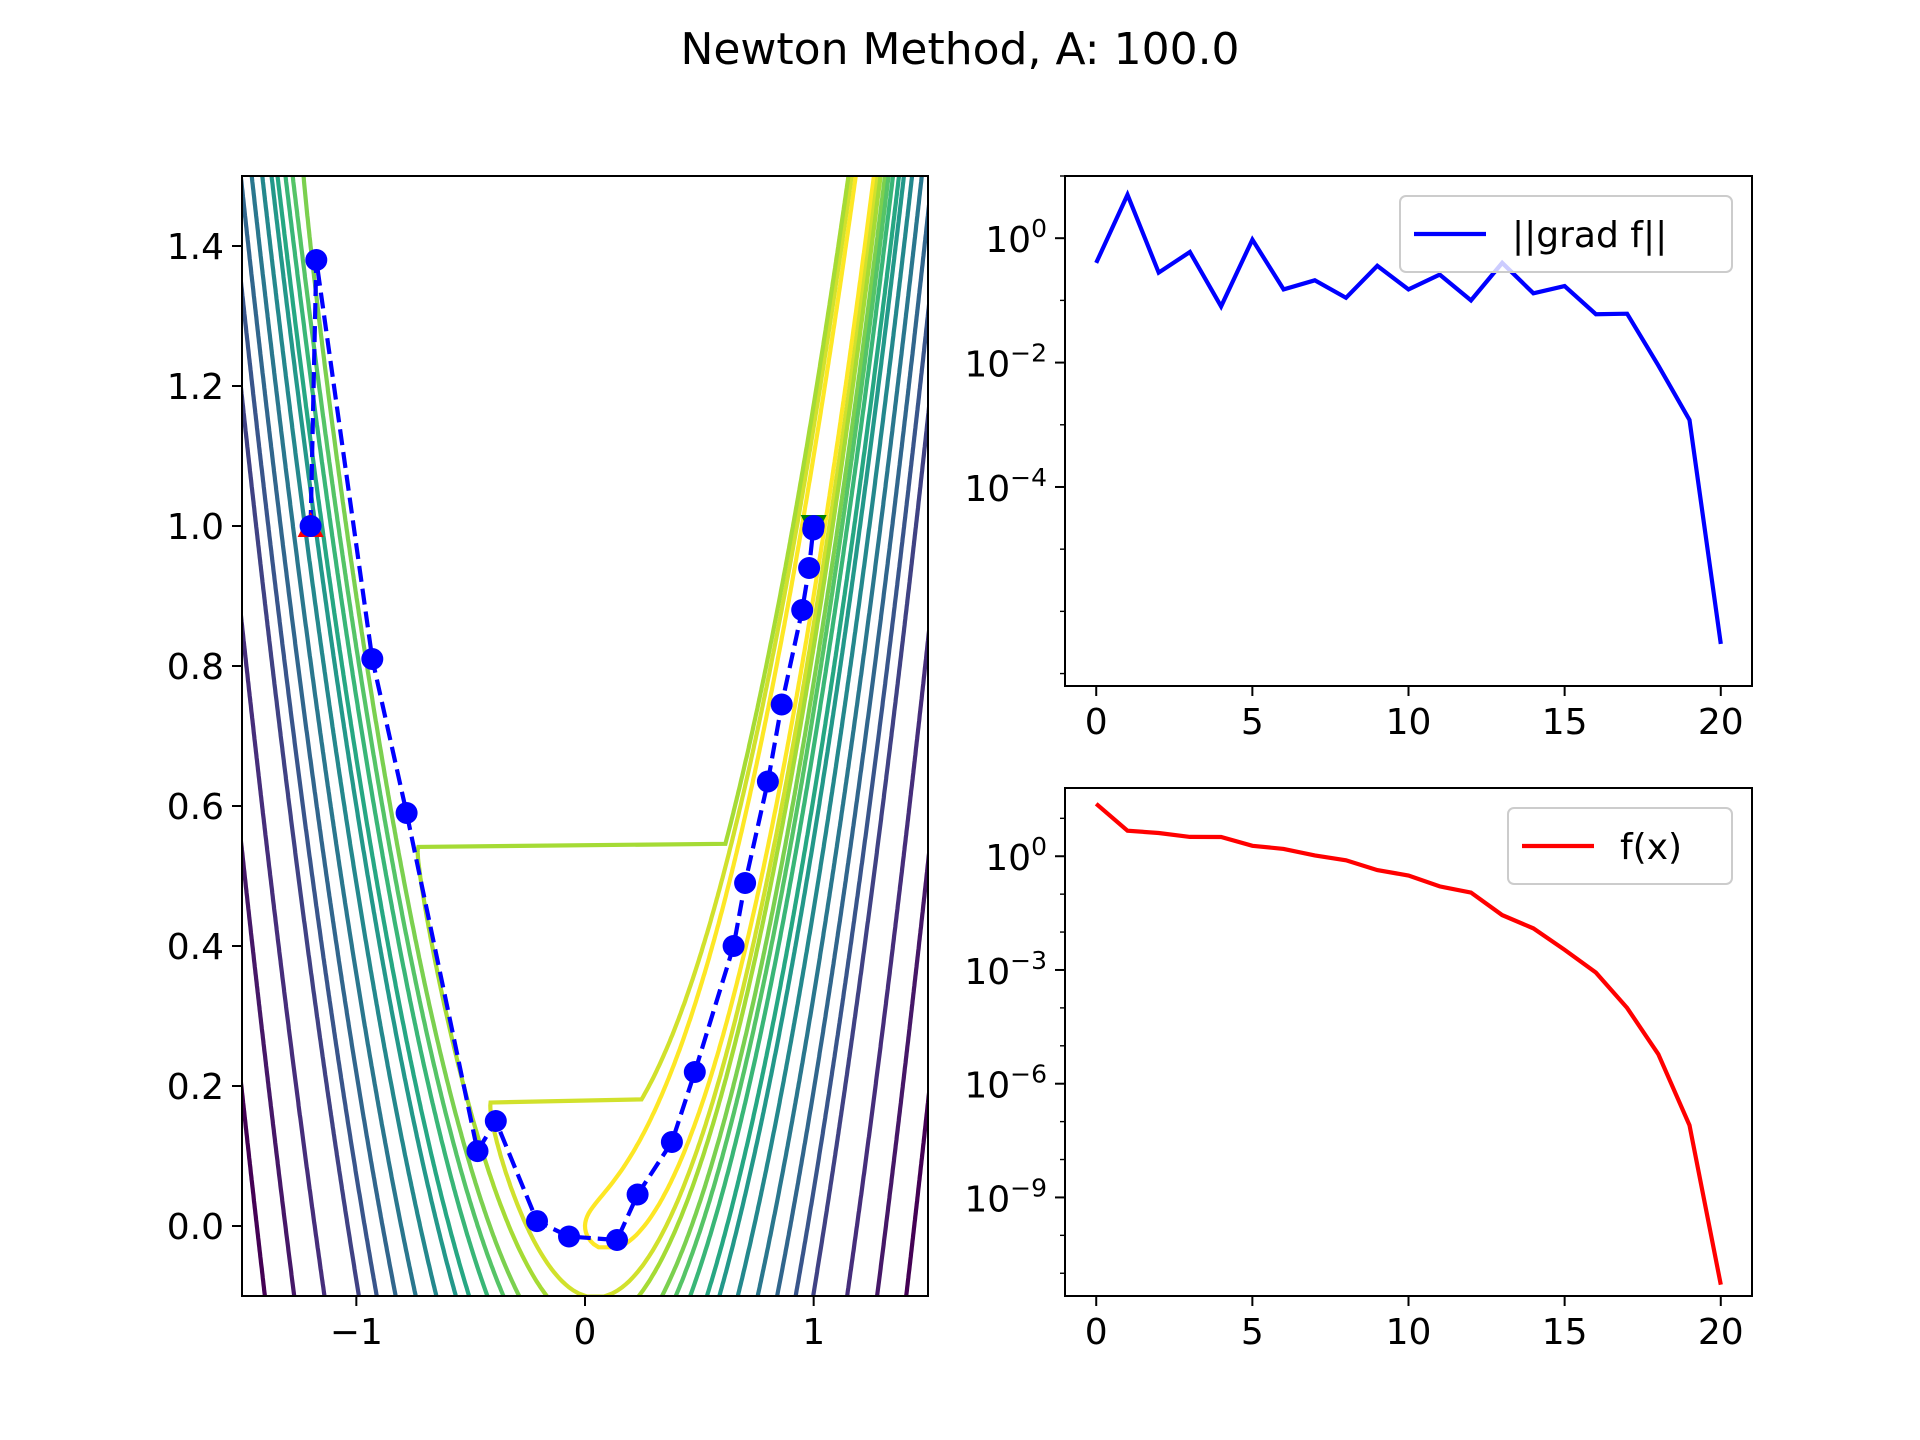  What do you see at coordinates (356, 1332) in the screenshot?
I see `x-tick-label: −1` at bounding box center [356, 1332].